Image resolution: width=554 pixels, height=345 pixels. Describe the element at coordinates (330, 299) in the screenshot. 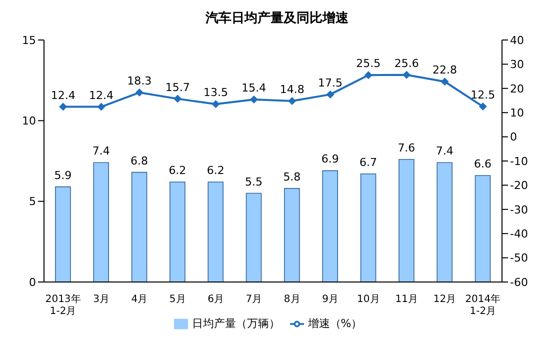

I see `x-tick-label: 9月` at that location.